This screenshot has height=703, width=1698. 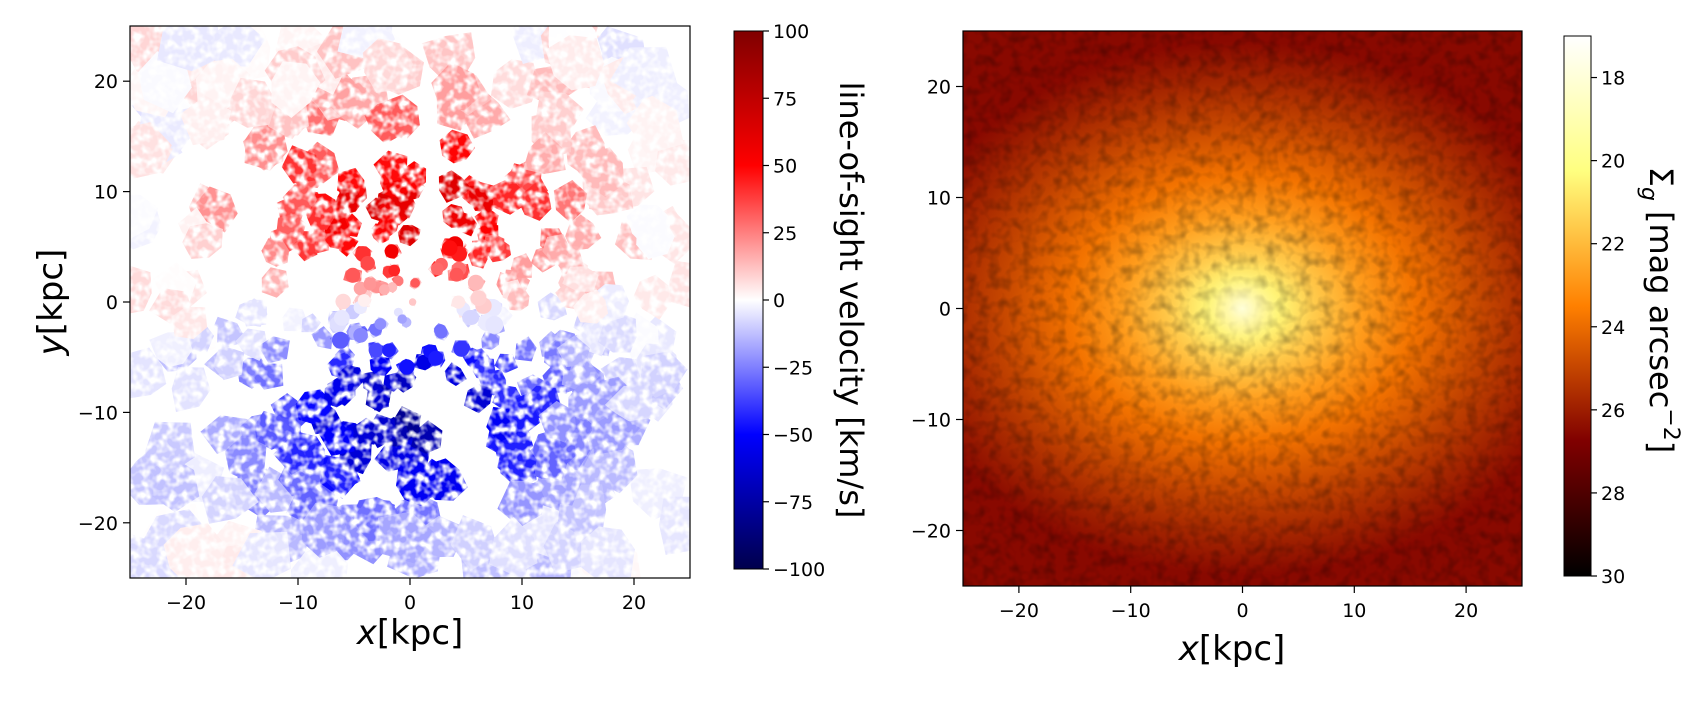 What do you see at coordinates (851, 300) in the screenshot?
I see `velocity-colorbar-label: line-of-sight velocity [km/s]` at bounding box center [851, 300].